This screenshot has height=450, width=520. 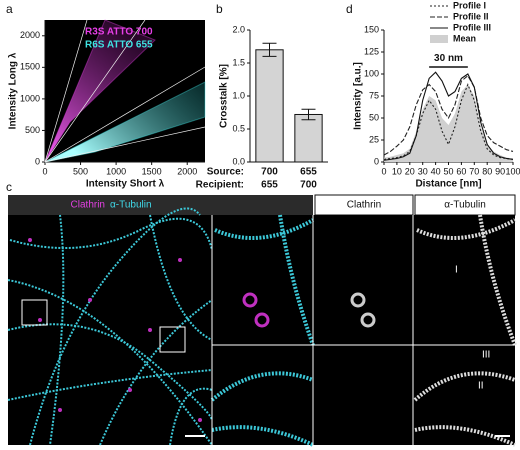 I want to click on legend-label: R6S ATTO 655, so click(x=119, y=45).